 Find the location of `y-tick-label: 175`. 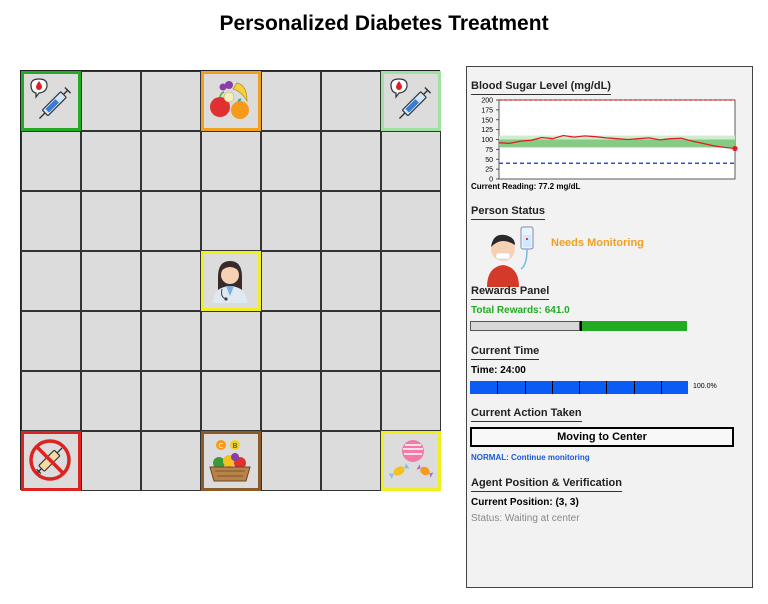

y-tick-label: 175 is located at coordinates (487, 110).